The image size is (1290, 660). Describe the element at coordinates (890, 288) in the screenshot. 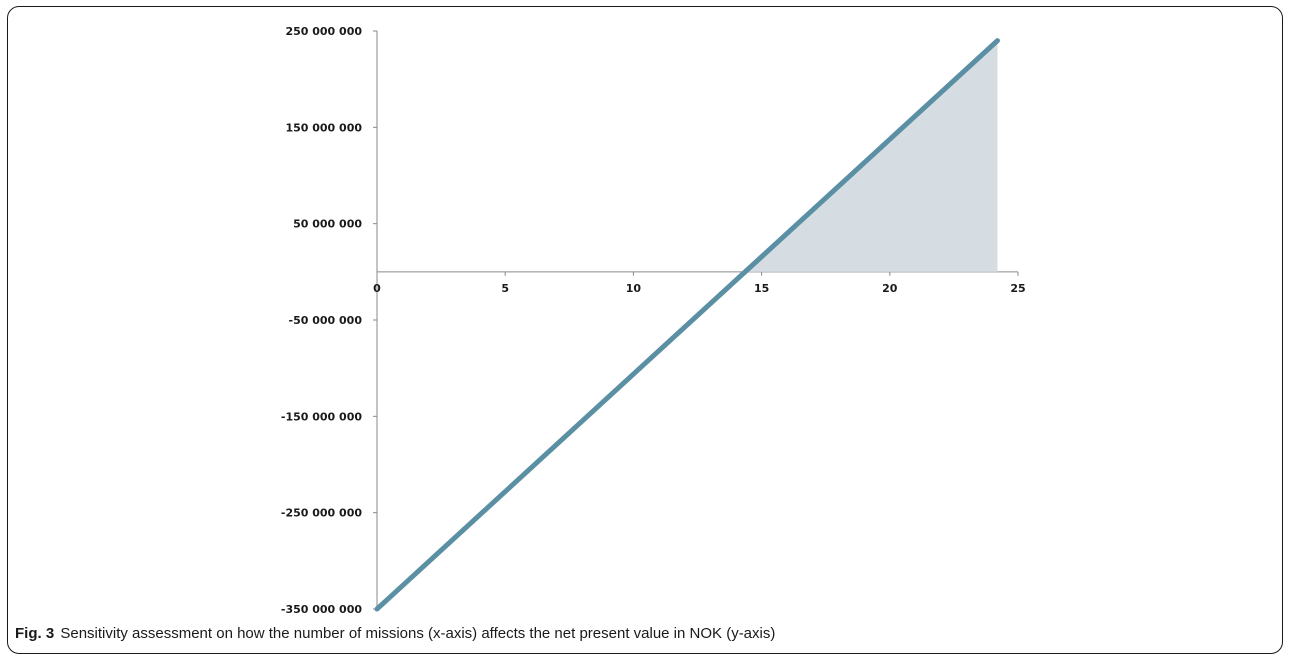

I see `x-tick-label: 20` at that location.